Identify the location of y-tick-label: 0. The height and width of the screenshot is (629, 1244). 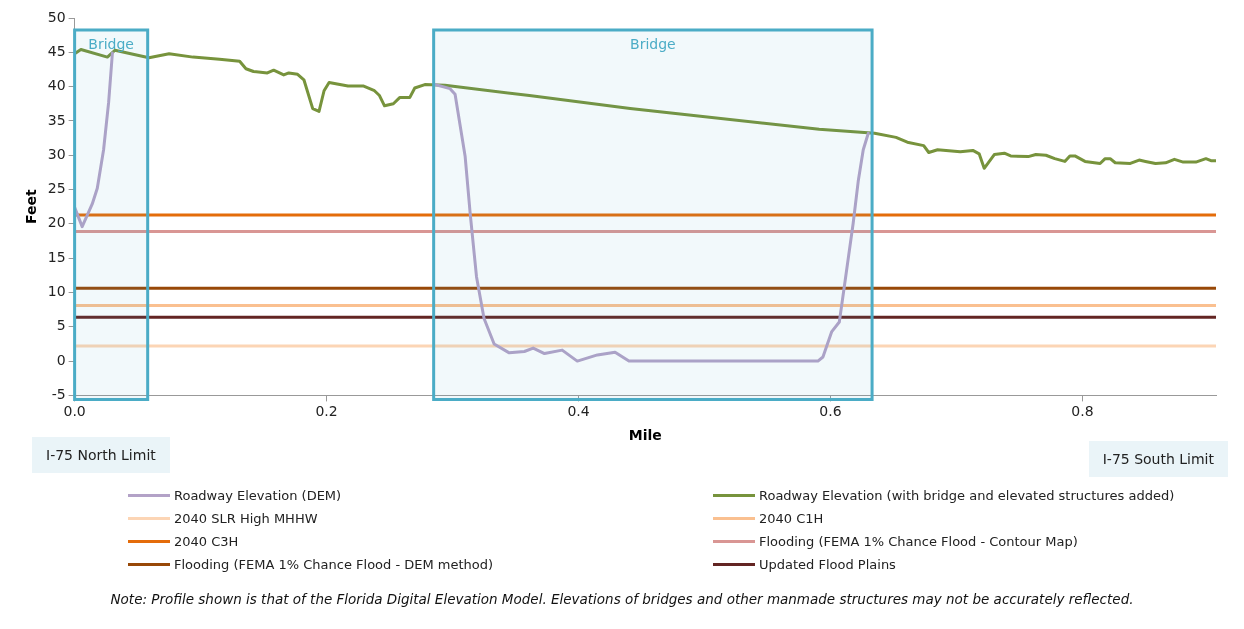
(61, 359).